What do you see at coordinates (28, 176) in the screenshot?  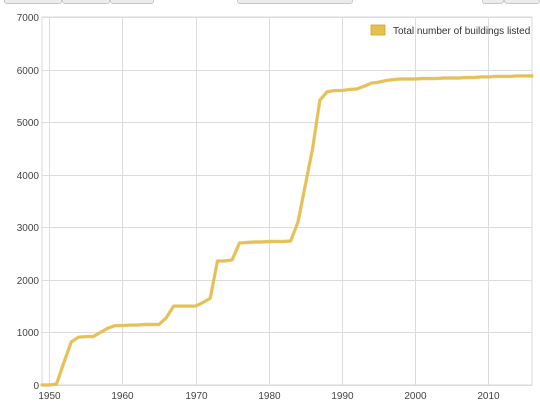 I see `y-tick-label: 4000` at bounding box center [28, 176].